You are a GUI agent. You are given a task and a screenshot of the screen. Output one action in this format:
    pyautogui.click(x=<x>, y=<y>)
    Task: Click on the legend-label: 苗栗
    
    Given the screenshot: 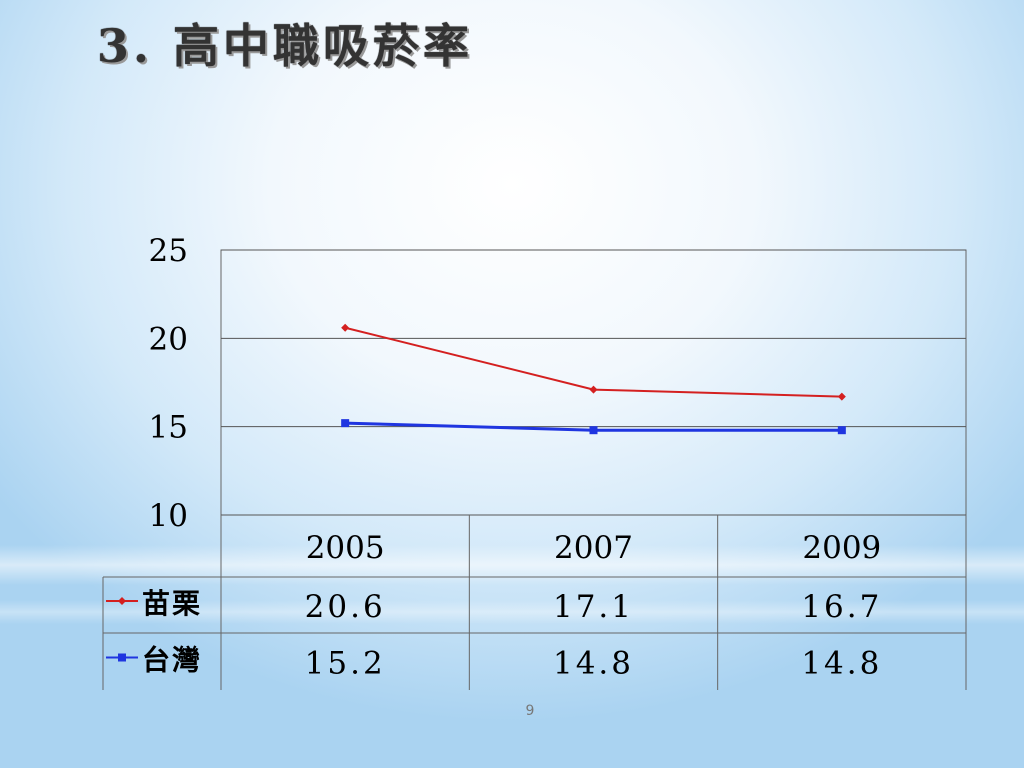 What is the action you would take?
    pyautogui.click(x=172, y=603)
    